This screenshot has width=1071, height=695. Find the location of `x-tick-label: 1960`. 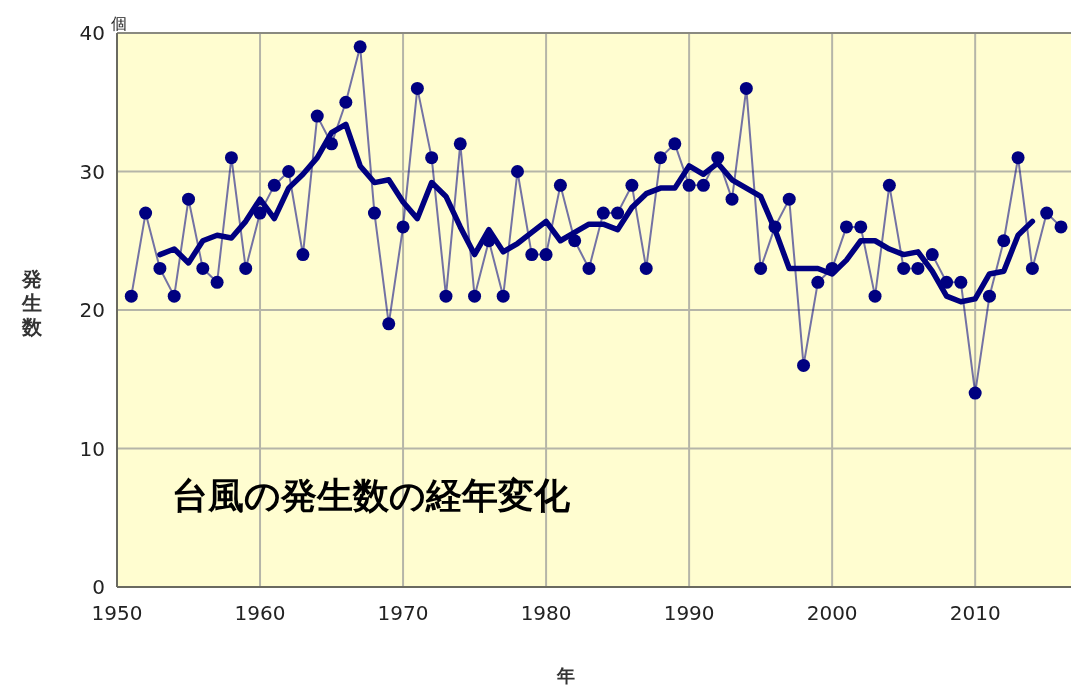

x-tick-label: 1960 is located at coordinates (260, 613).